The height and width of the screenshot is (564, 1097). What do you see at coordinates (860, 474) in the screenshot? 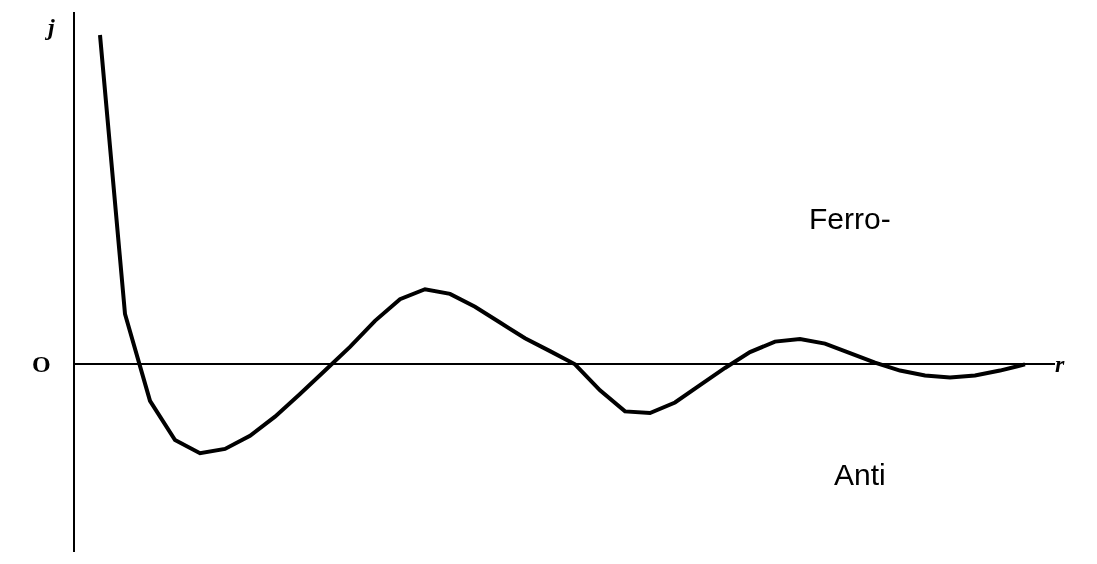
I see `text: Anti` at bounding box center [860, 474].